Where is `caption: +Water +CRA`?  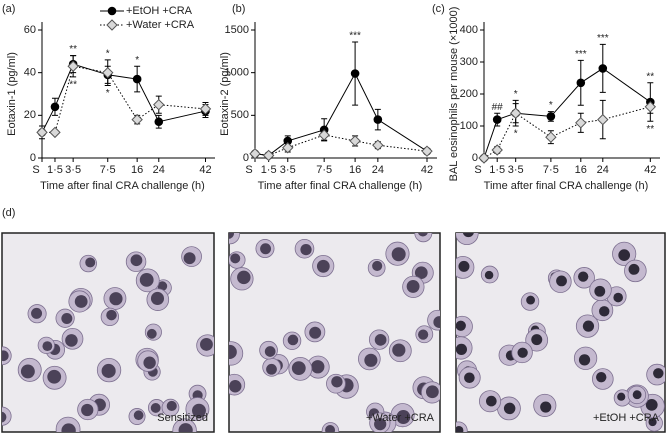 caption: +Water +CRA is located at coordinates (400, 418).